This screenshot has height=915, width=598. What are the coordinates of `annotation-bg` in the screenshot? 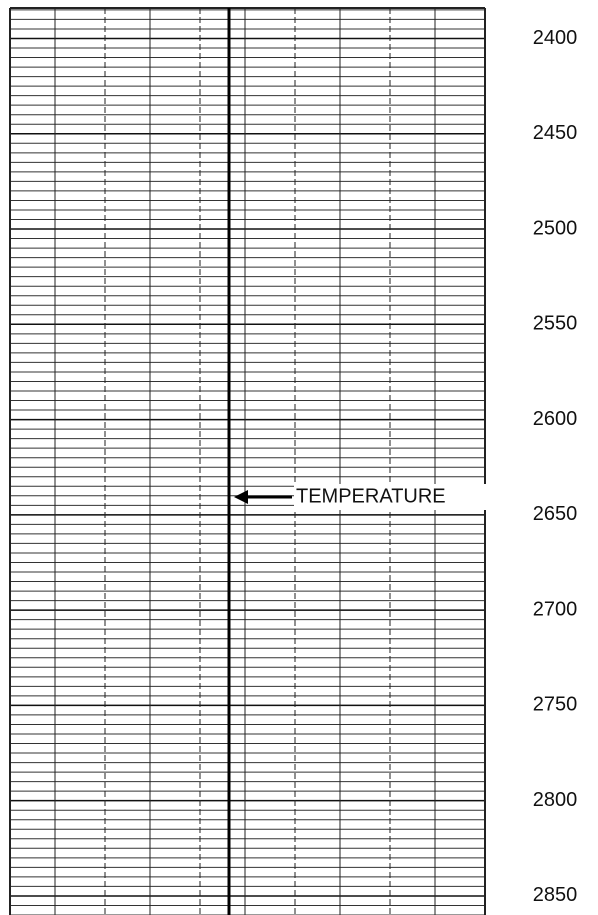 It's located at (396, 497).